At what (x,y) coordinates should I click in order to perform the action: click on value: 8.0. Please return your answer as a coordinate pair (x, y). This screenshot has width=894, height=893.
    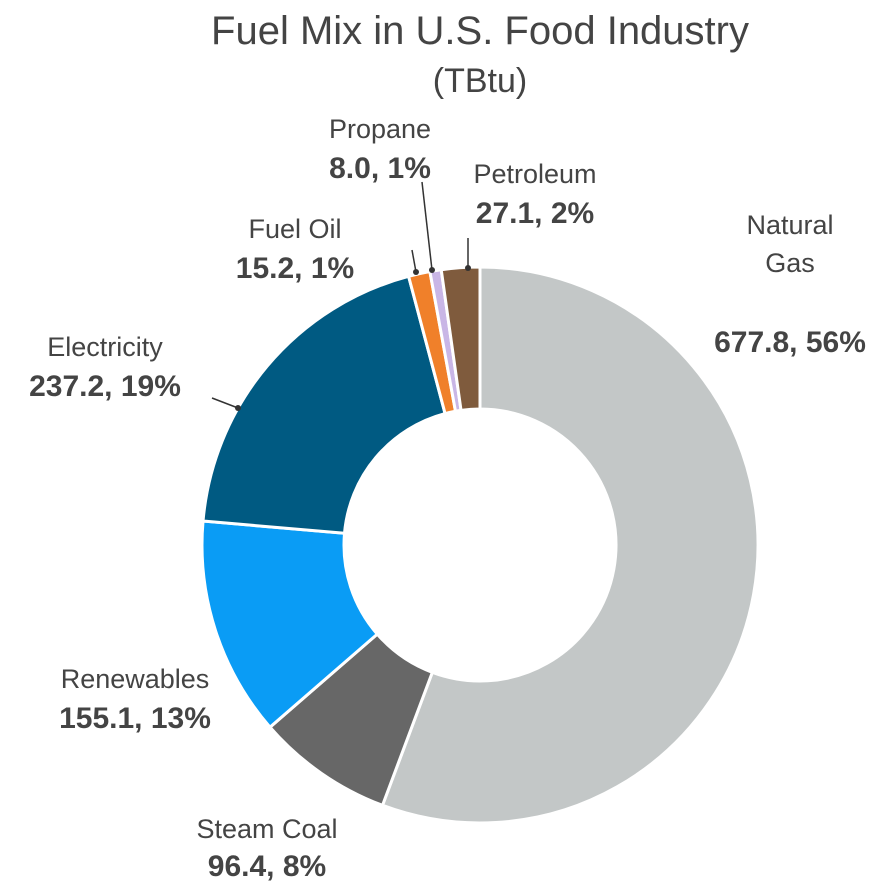
    Looking at the image, I should click on (350, 168).